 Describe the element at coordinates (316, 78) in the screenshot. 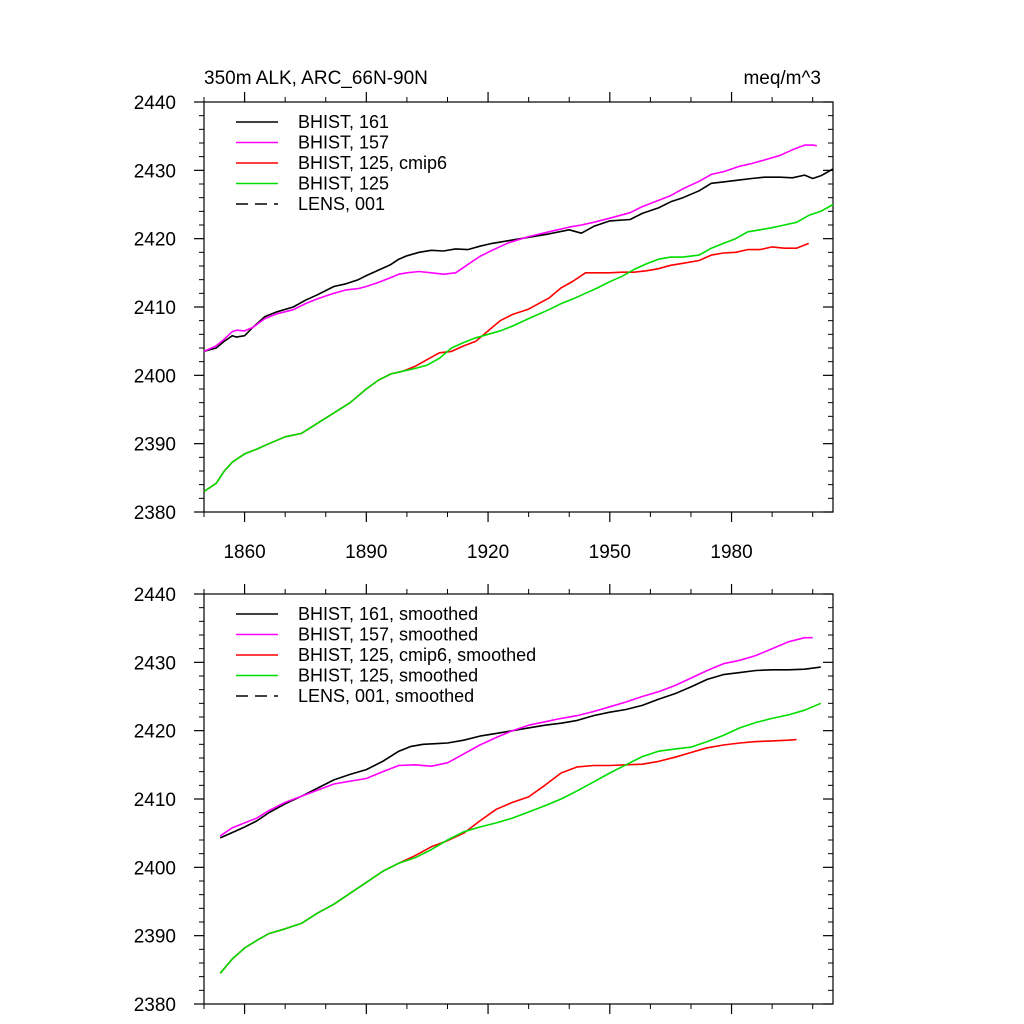

I see `chart-top-title: 350m ALK, ARC_66N-90N` at that location.